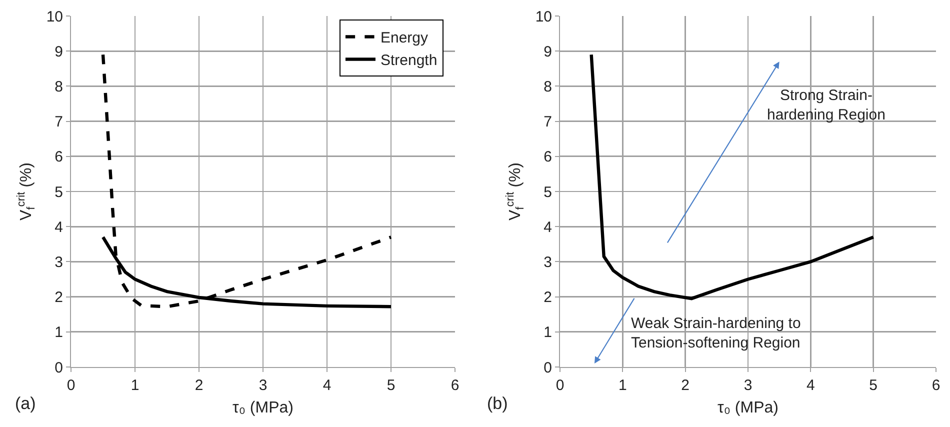 The width and height of the screenshot is (950, 427). What do you see at coordinates (826, 105) in the screenshot?
I see `annotation: Strong Strain- hardening Region` at bounding box center [826, 105].